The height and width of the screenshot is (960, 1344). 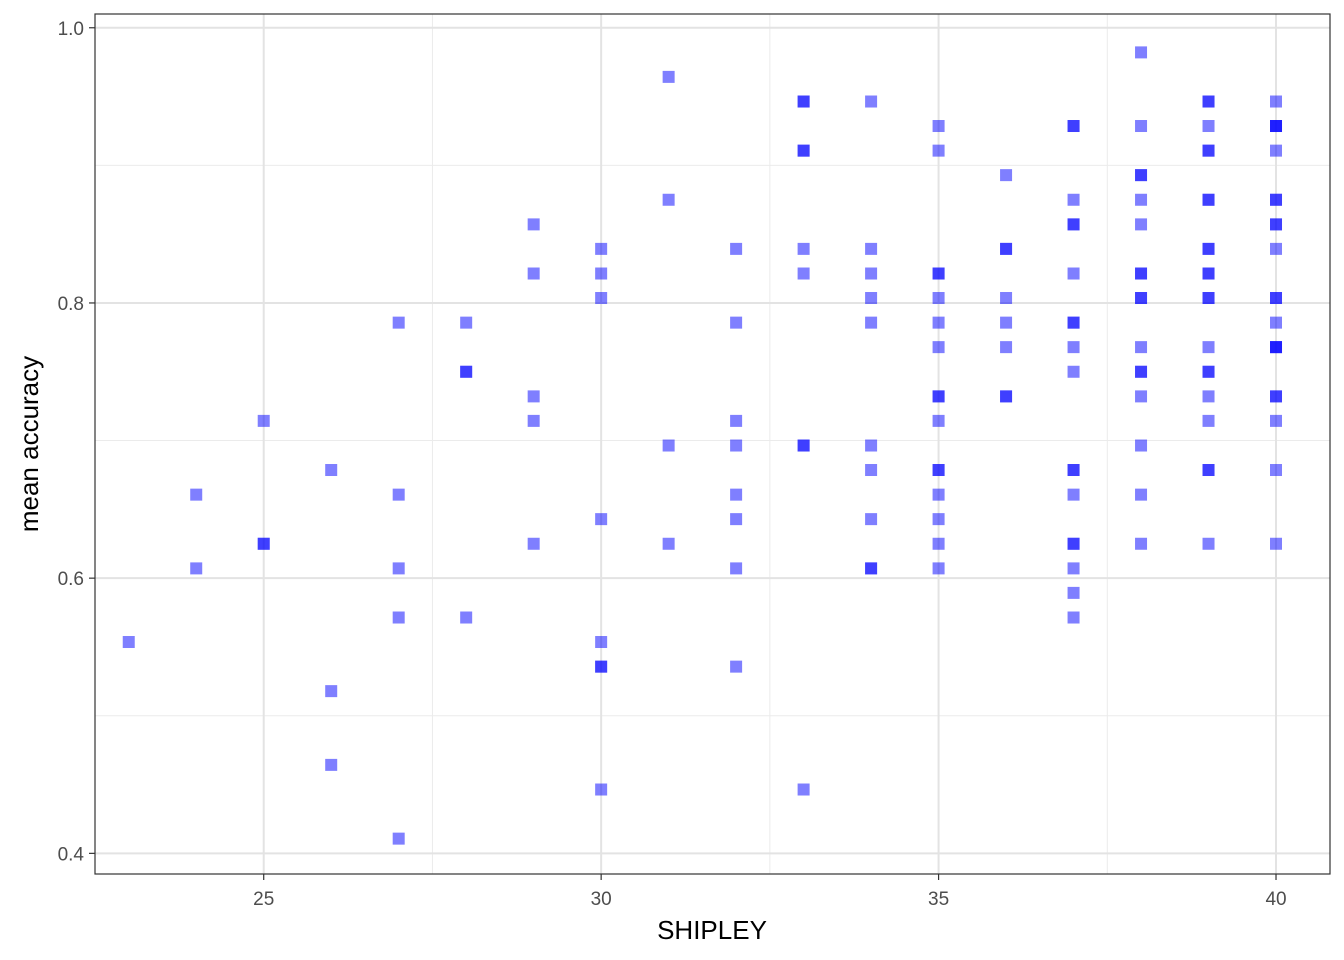 I want to click on y-axis-title: mean accuracy, so click(x=29, y=444).